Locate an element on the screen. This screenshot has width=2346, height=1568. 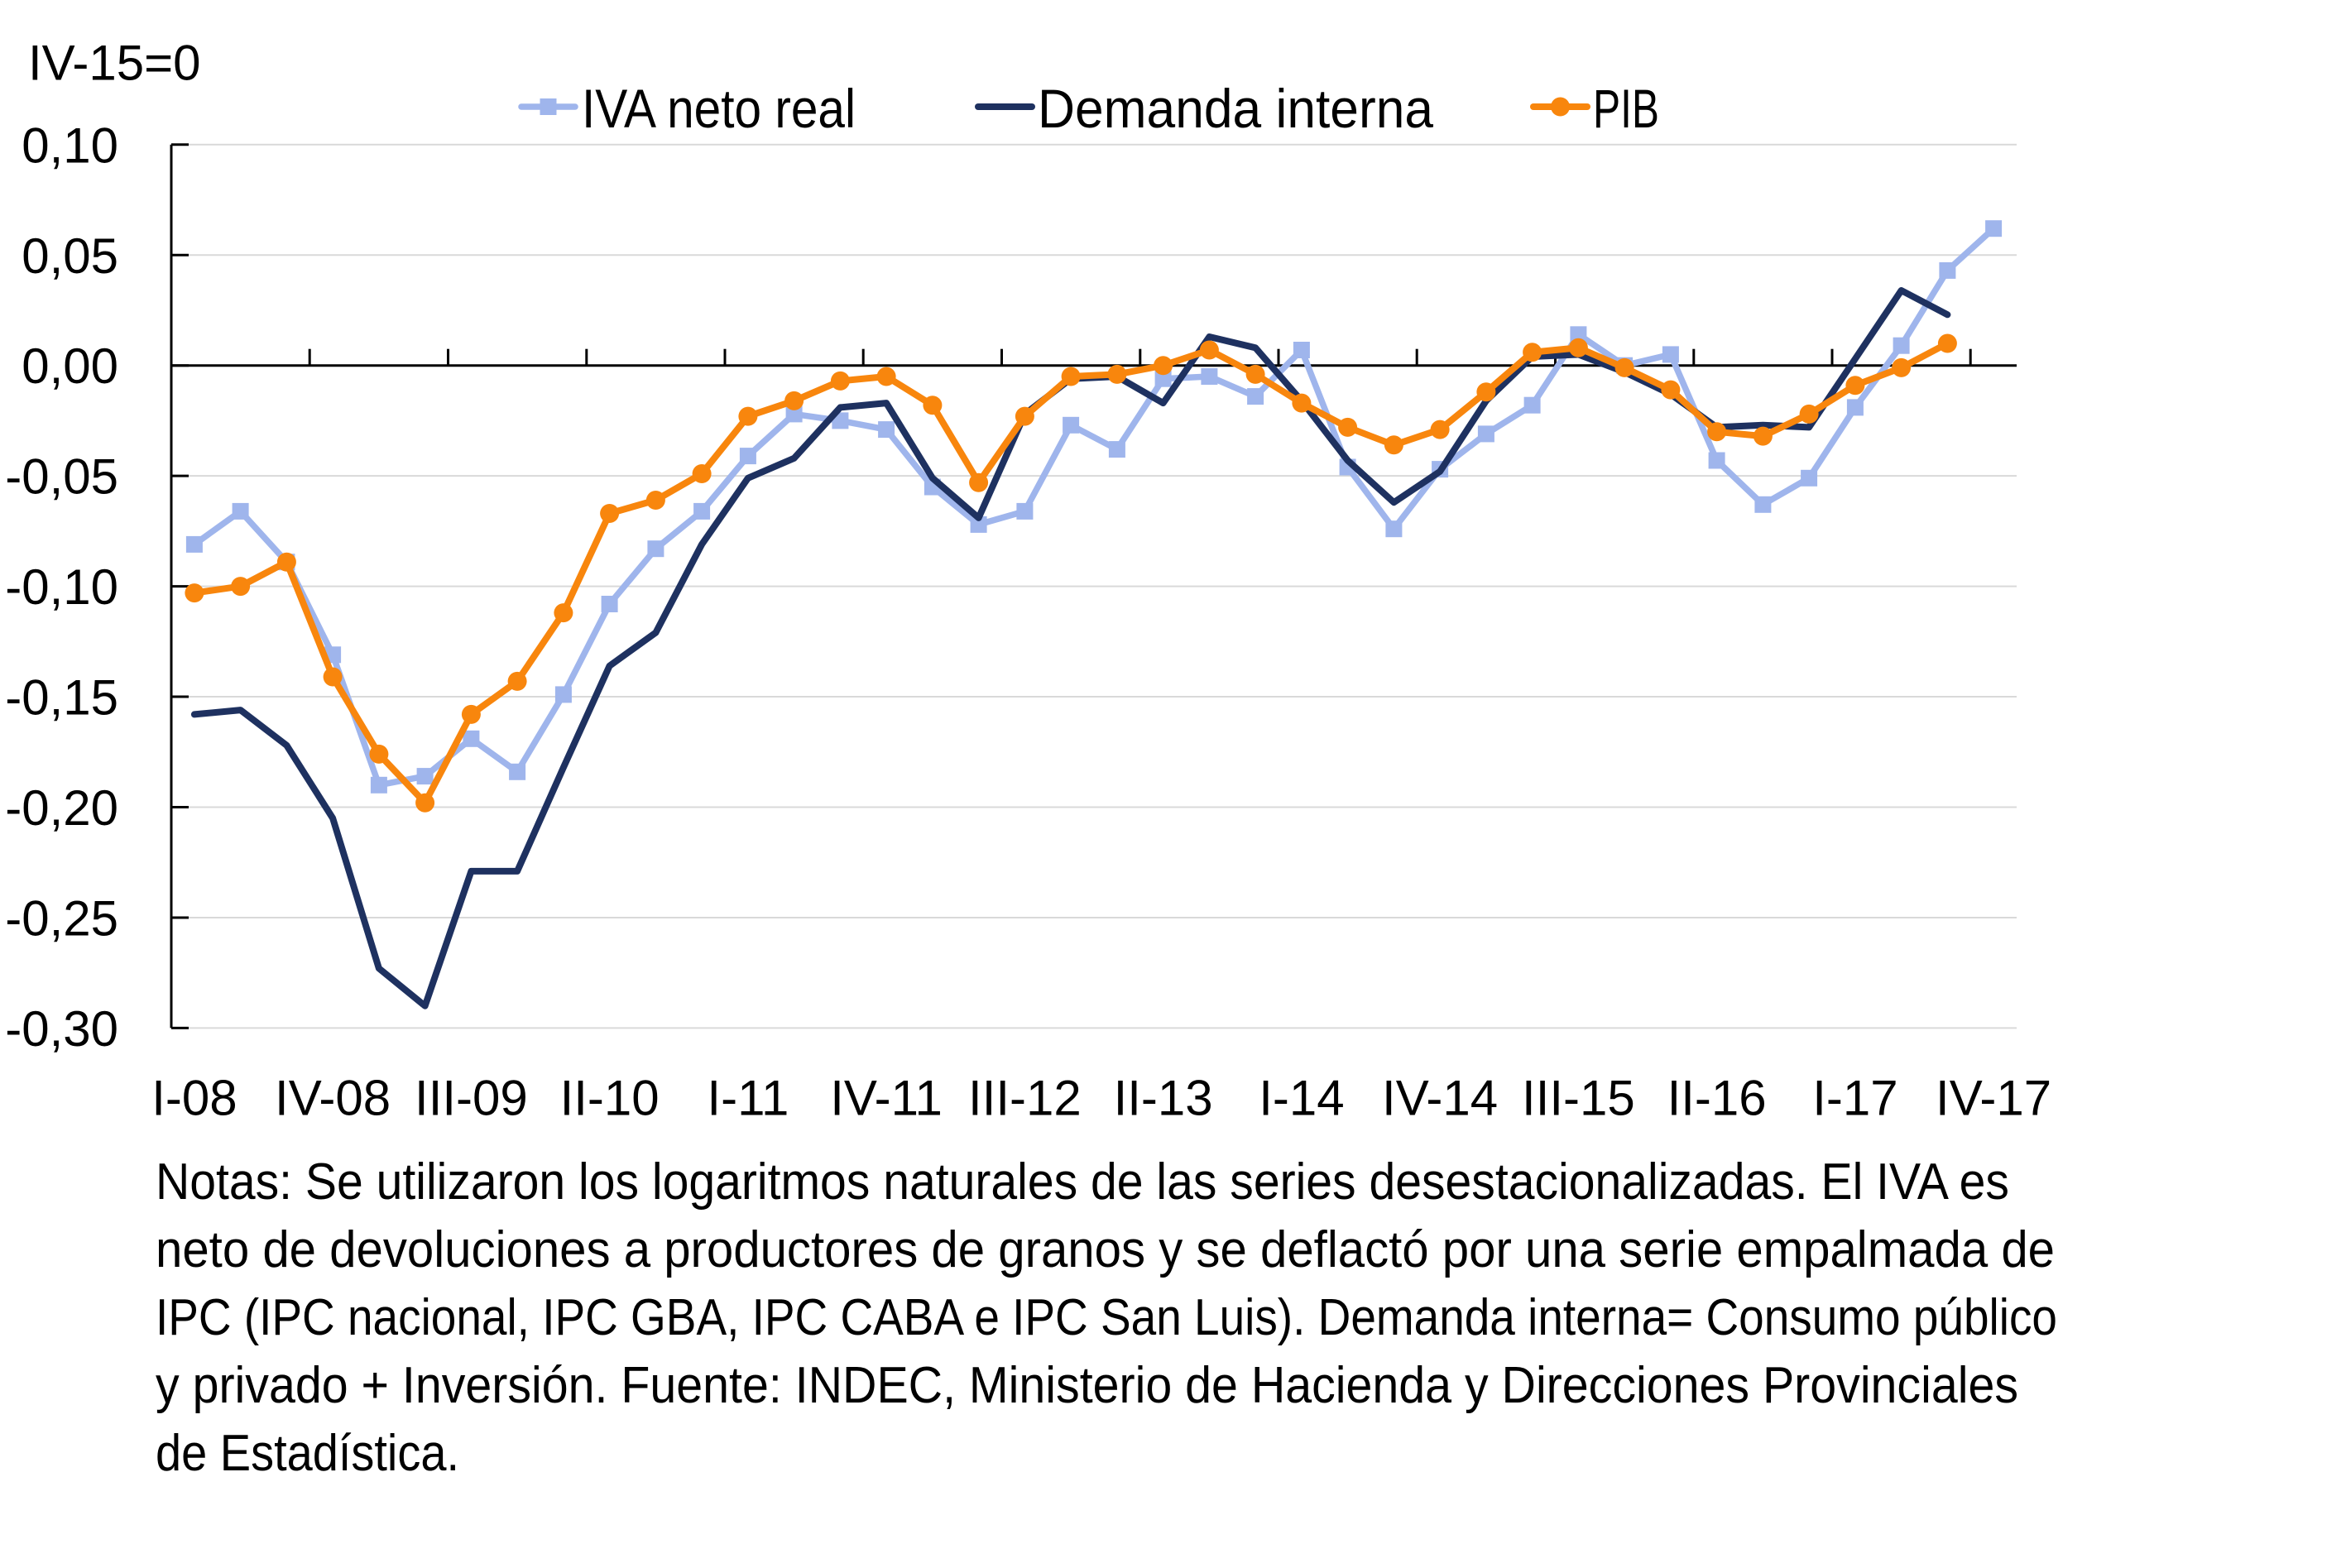
svg-text: 0,00 is located at coordinates (70, 366).